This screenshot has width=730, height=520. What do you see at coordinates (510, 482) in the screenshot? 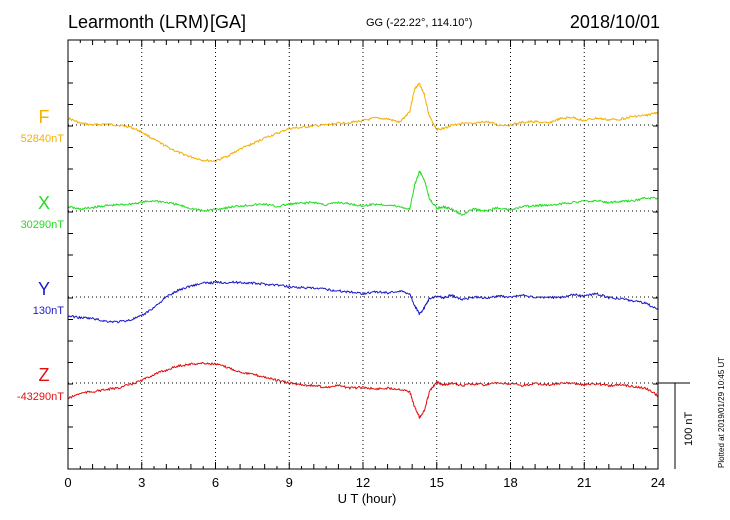
I see `x-tick-label: 18` at bounding box center [510, 482].